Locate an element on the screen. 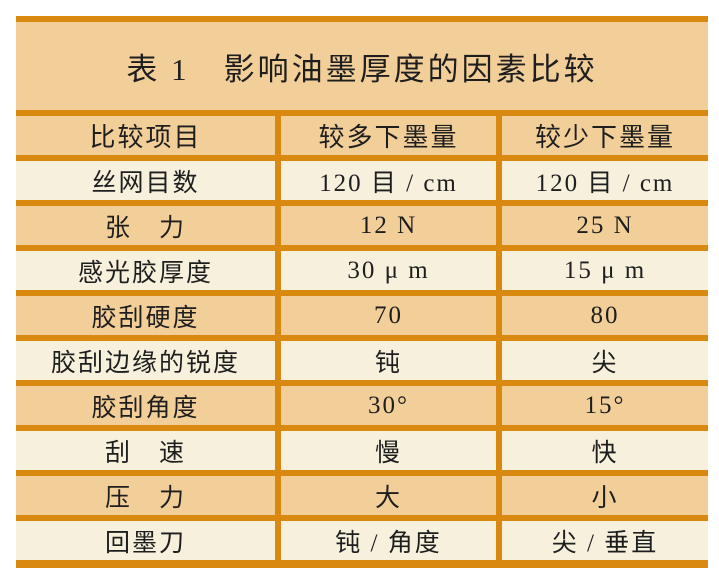  table-row: 丝网目数 120 目 / cm 120 目 / cm is located at coordinates (362, 182).